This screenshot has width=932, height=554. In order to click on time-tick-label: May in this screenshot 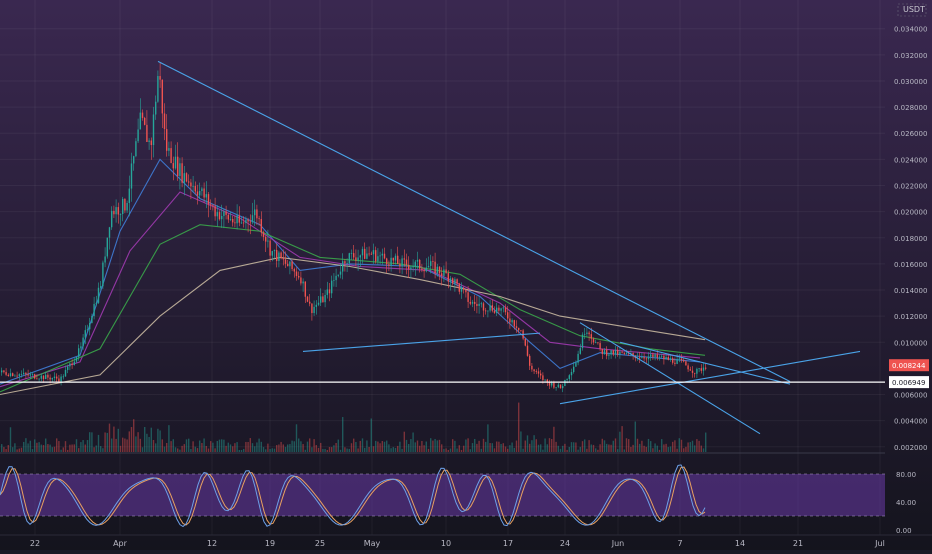, I will do `click(372, 543)`.